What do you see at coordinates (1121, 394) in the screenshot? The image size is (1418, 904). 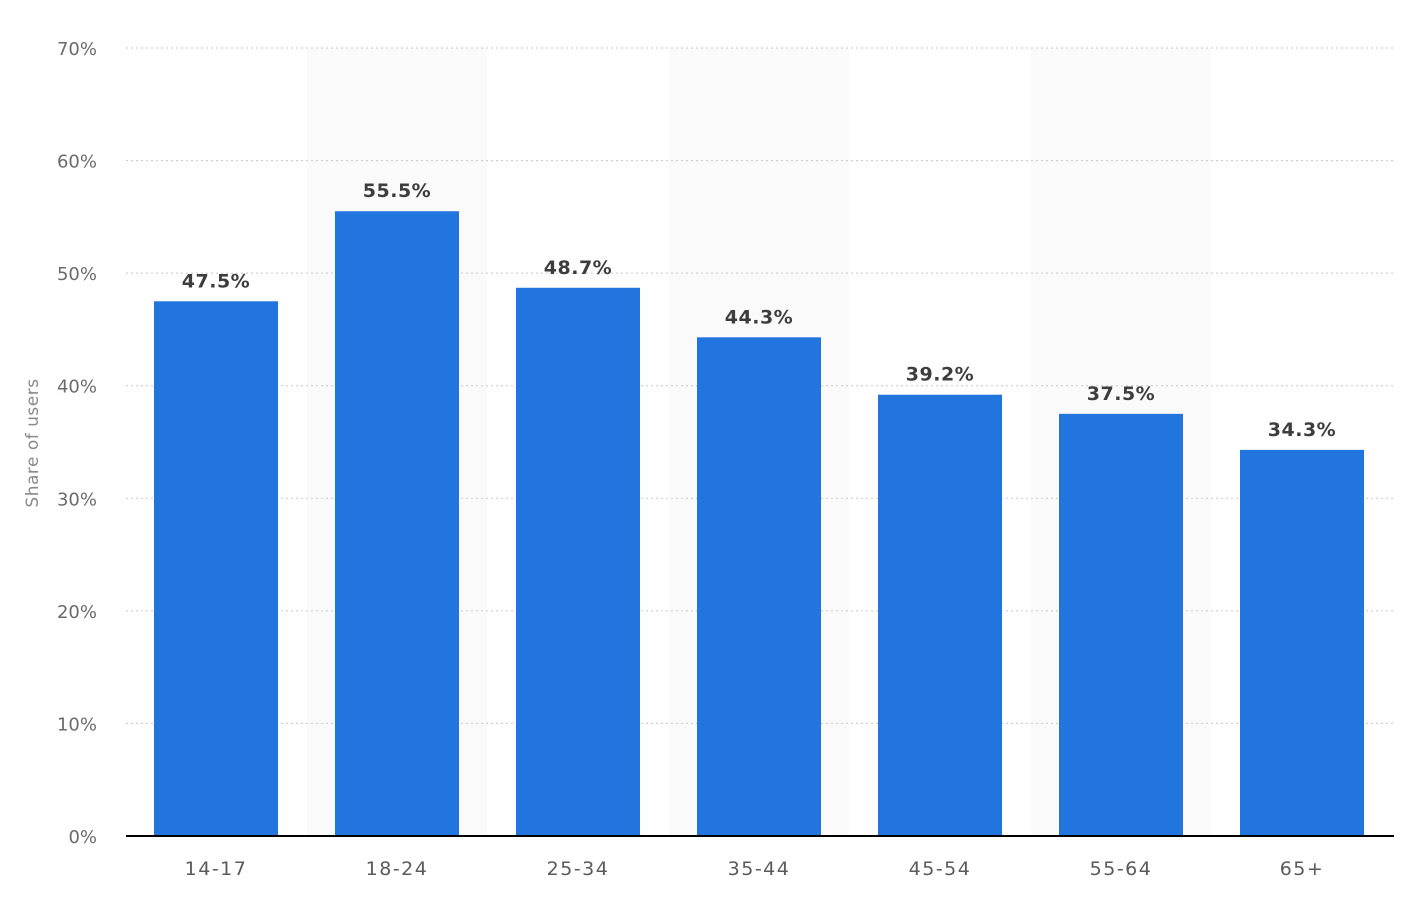 I see `data-label: 37.5%` at bounding box center [1121, 394].